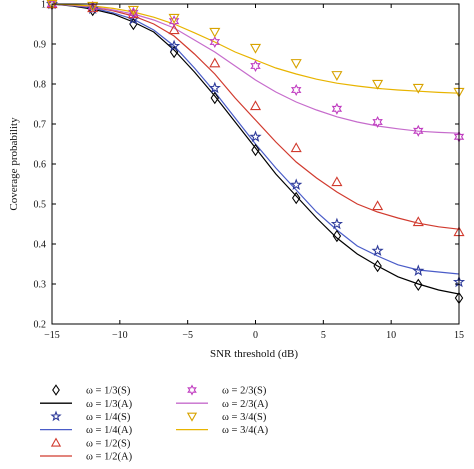 The image size is (474, 469). I want to click on legend-entry: ω = 1/4(S), so click(90, 416).